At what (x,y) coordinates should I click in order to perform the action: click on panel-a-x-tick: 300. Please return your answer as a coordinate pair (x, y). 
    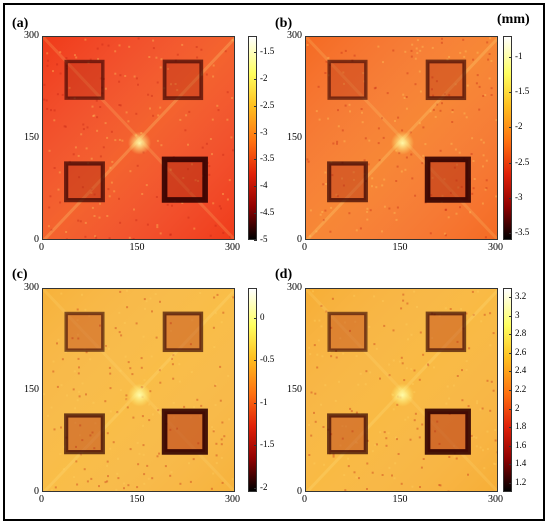
    Looking at the image, I should click on (232, 247).